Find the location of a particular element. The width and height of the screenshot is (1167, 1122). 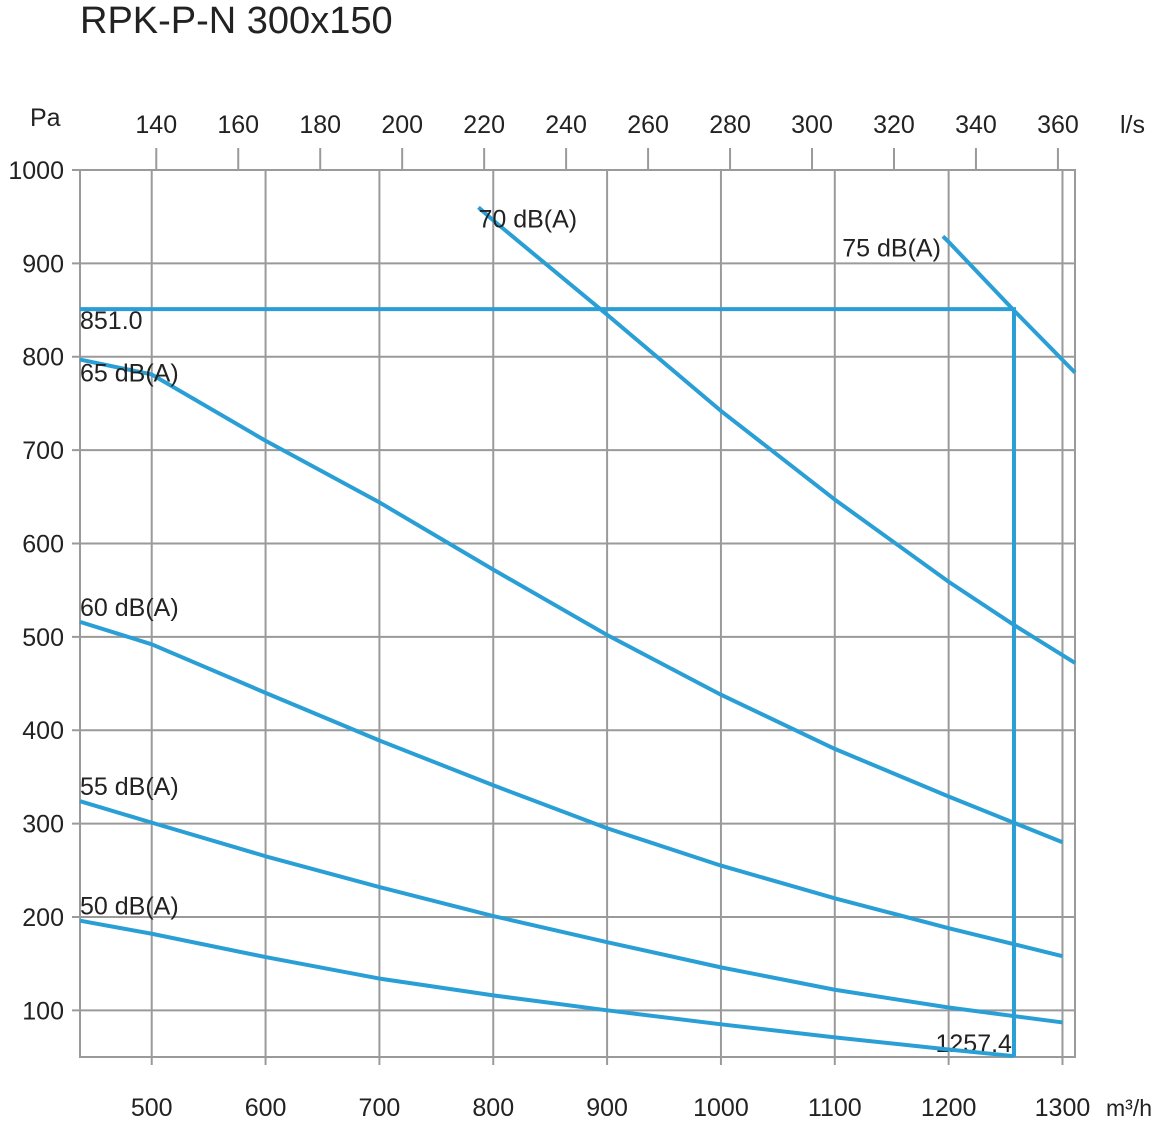

x-tick-label: 500 is located at coordinates (152, 1108).